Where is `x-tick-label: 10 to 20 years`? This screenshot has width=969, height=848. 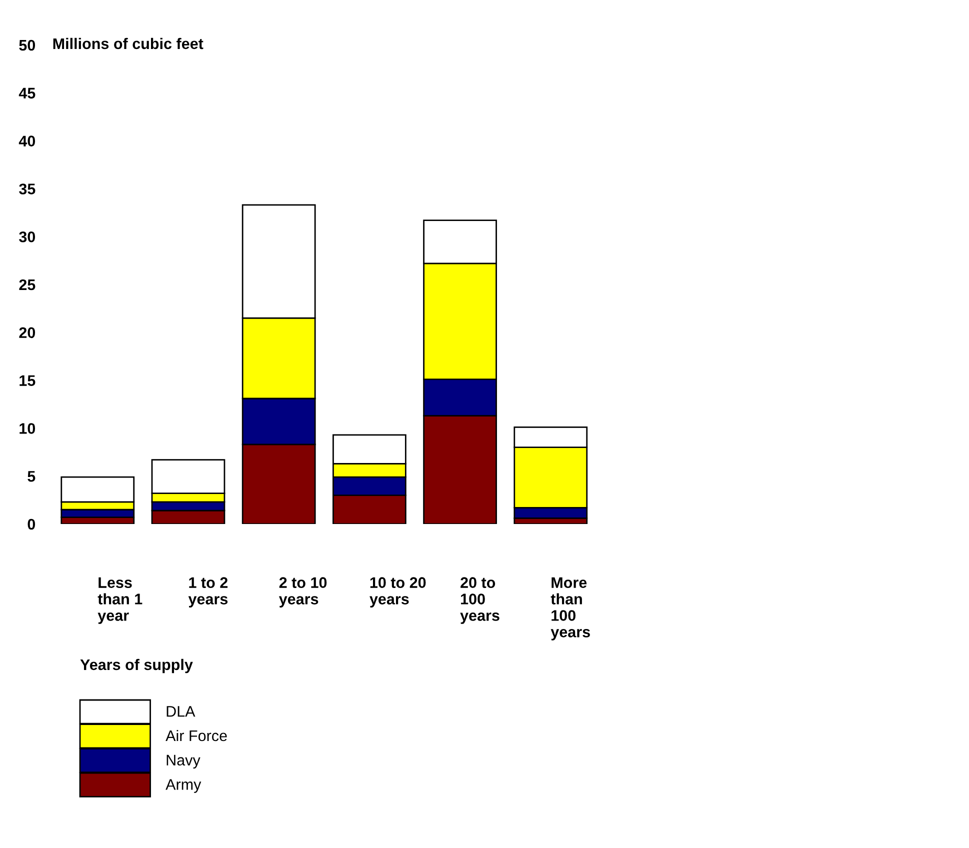
x-tick-label: 10 to 20 years is located at coordinates (398, 592).